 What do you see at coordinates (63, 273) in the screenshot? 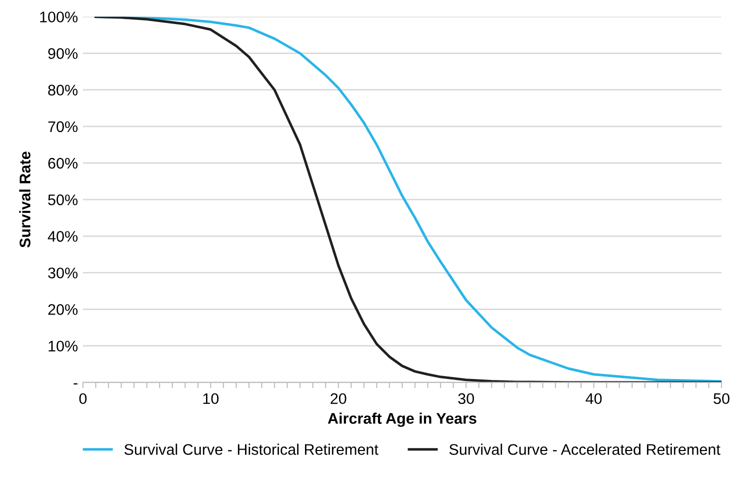
I see `y-tick-label: 30%` at bounding box center [63, 273].